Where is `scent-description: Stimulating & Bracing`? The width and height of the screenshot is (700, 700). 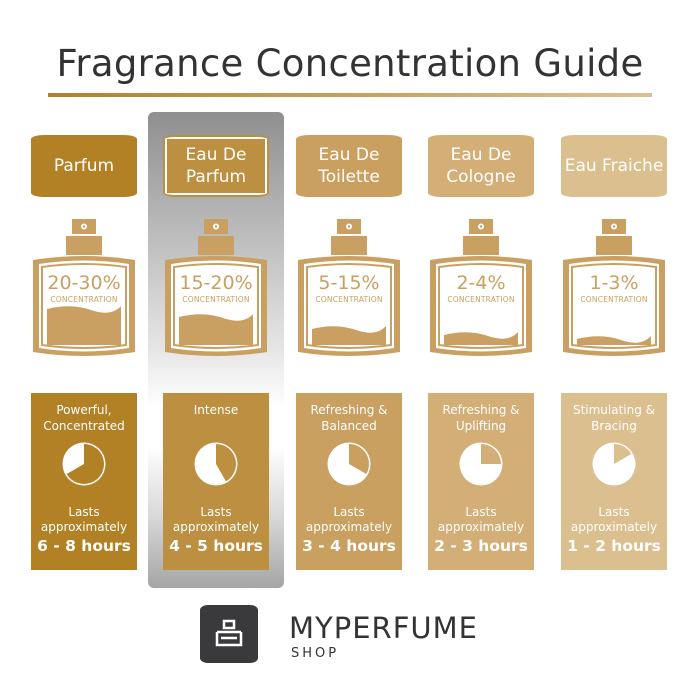
scent-description: Stimulating & Bracing is located at coordinates (614, 418).